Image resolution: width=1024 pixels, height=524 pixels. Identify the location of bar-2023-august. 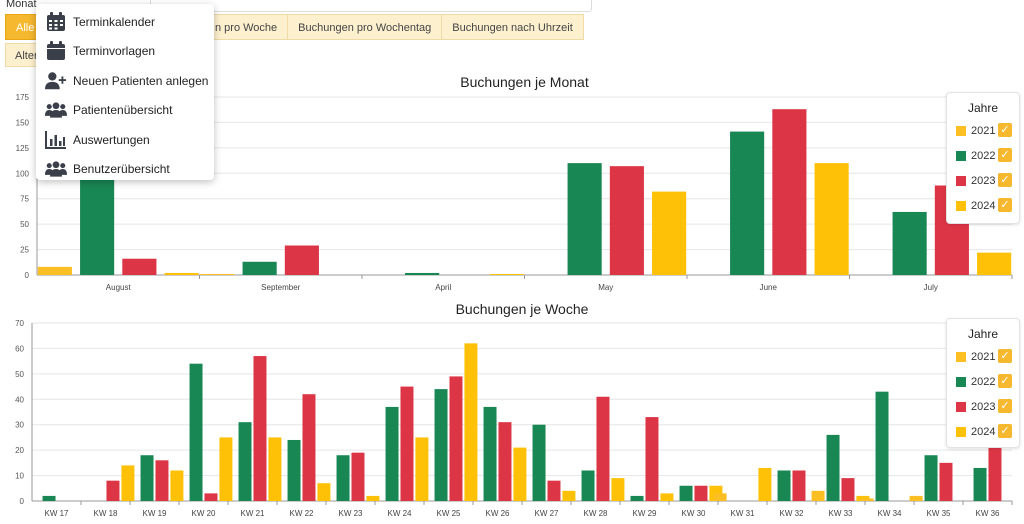
(139, 266).